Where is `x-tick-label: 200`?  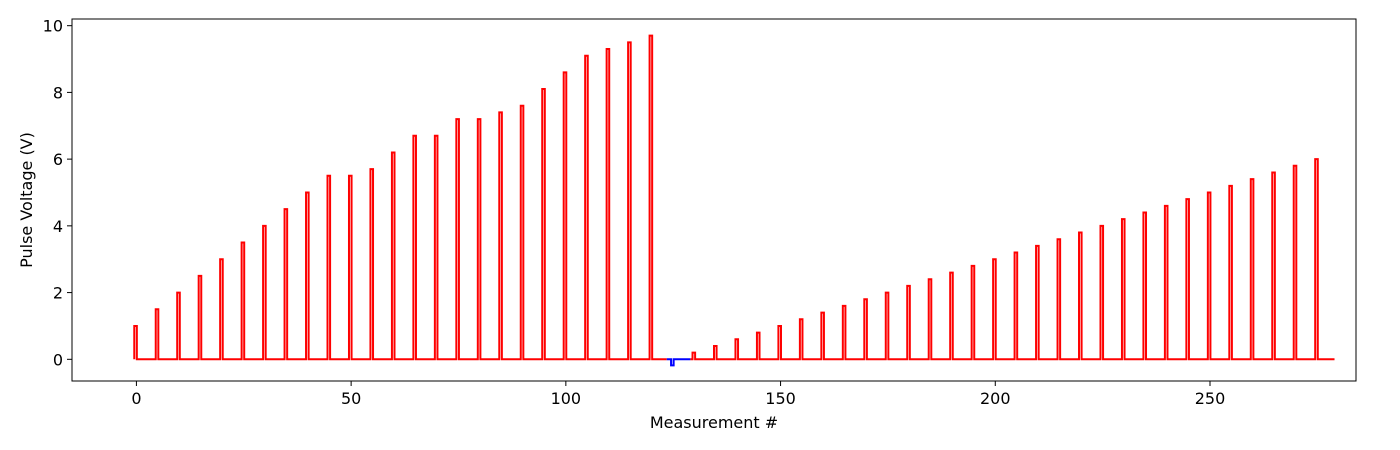
x-tick-label: 200 is located at coordinates (995, 398).